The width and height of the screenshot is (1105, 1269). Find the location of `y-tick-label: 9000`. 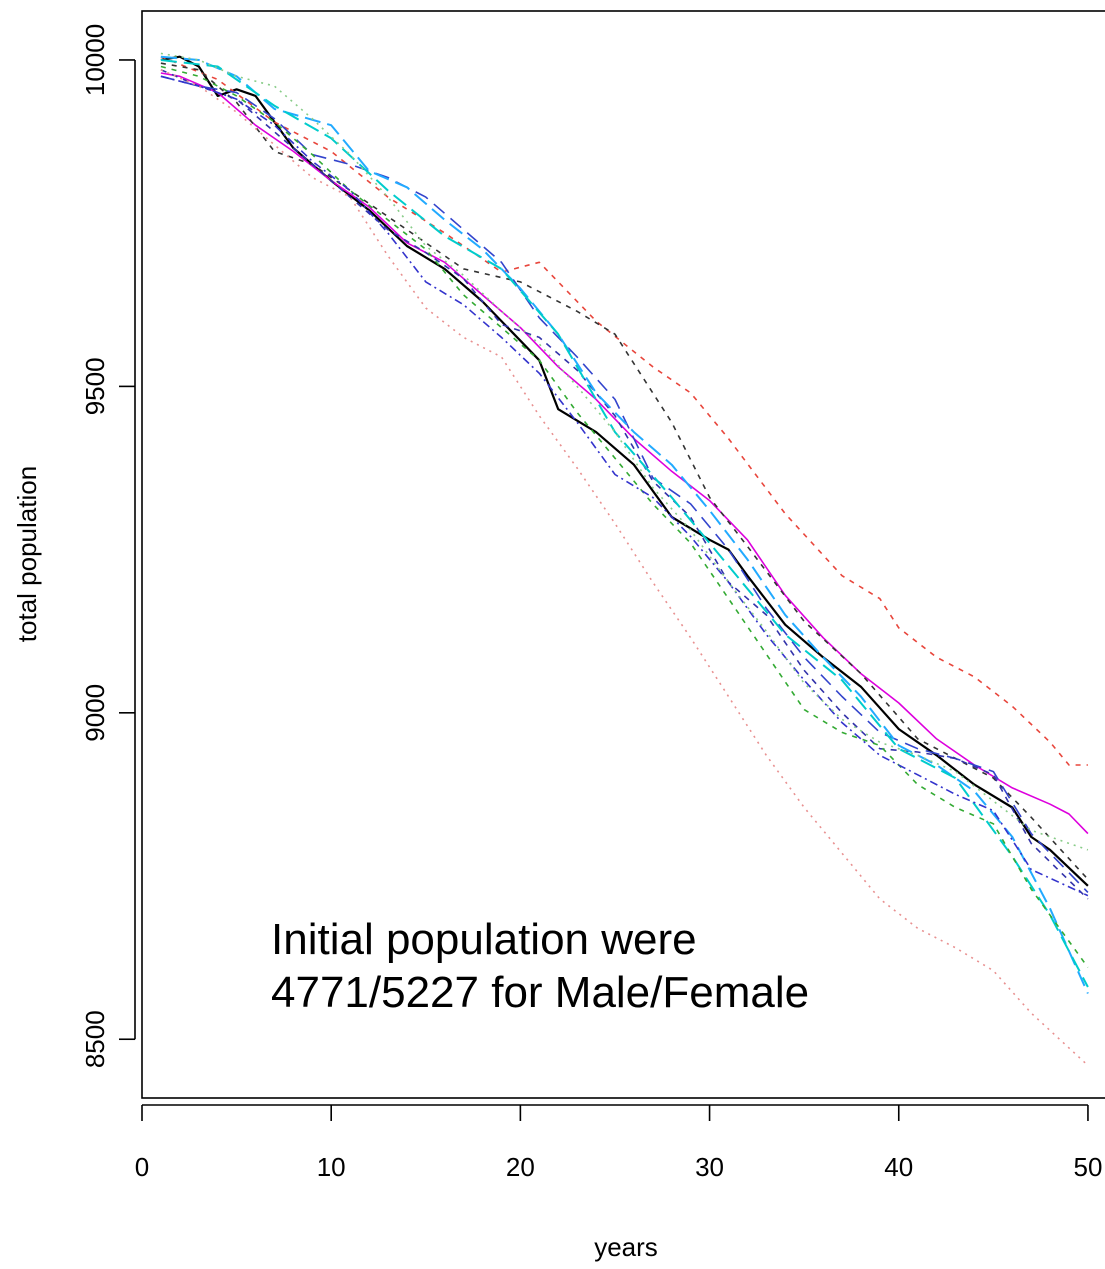

y-tick-label: 9000 is located at coordinates (95, 713).